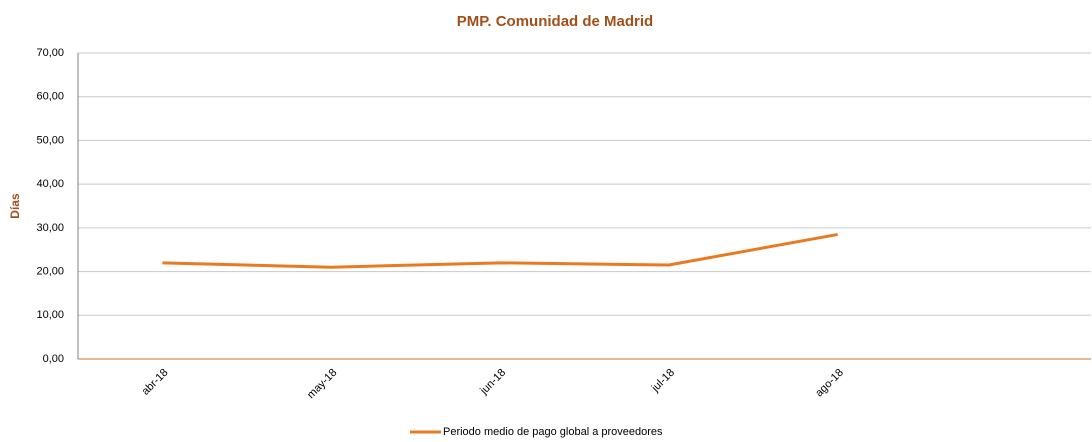 The height and width of the screenshot is (442, 1092). Describe the element at coordinates (663, 381) in the screenshot. I see `x-tick-label: jul-18` at that location.